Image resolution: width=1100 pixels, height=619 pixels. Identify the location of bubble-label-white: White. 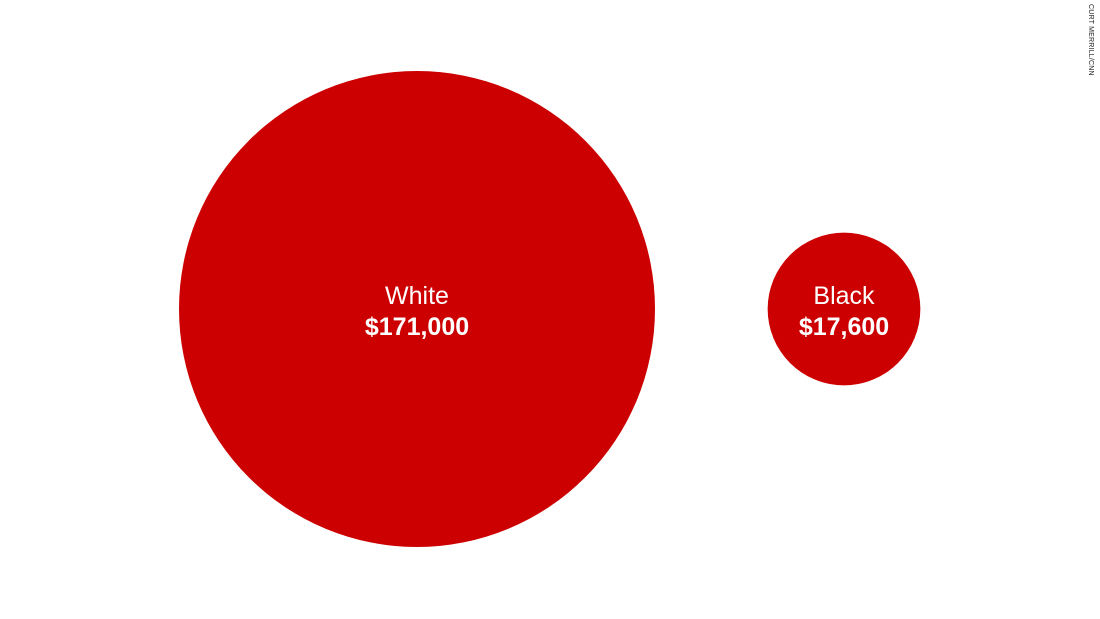
(417, 296).